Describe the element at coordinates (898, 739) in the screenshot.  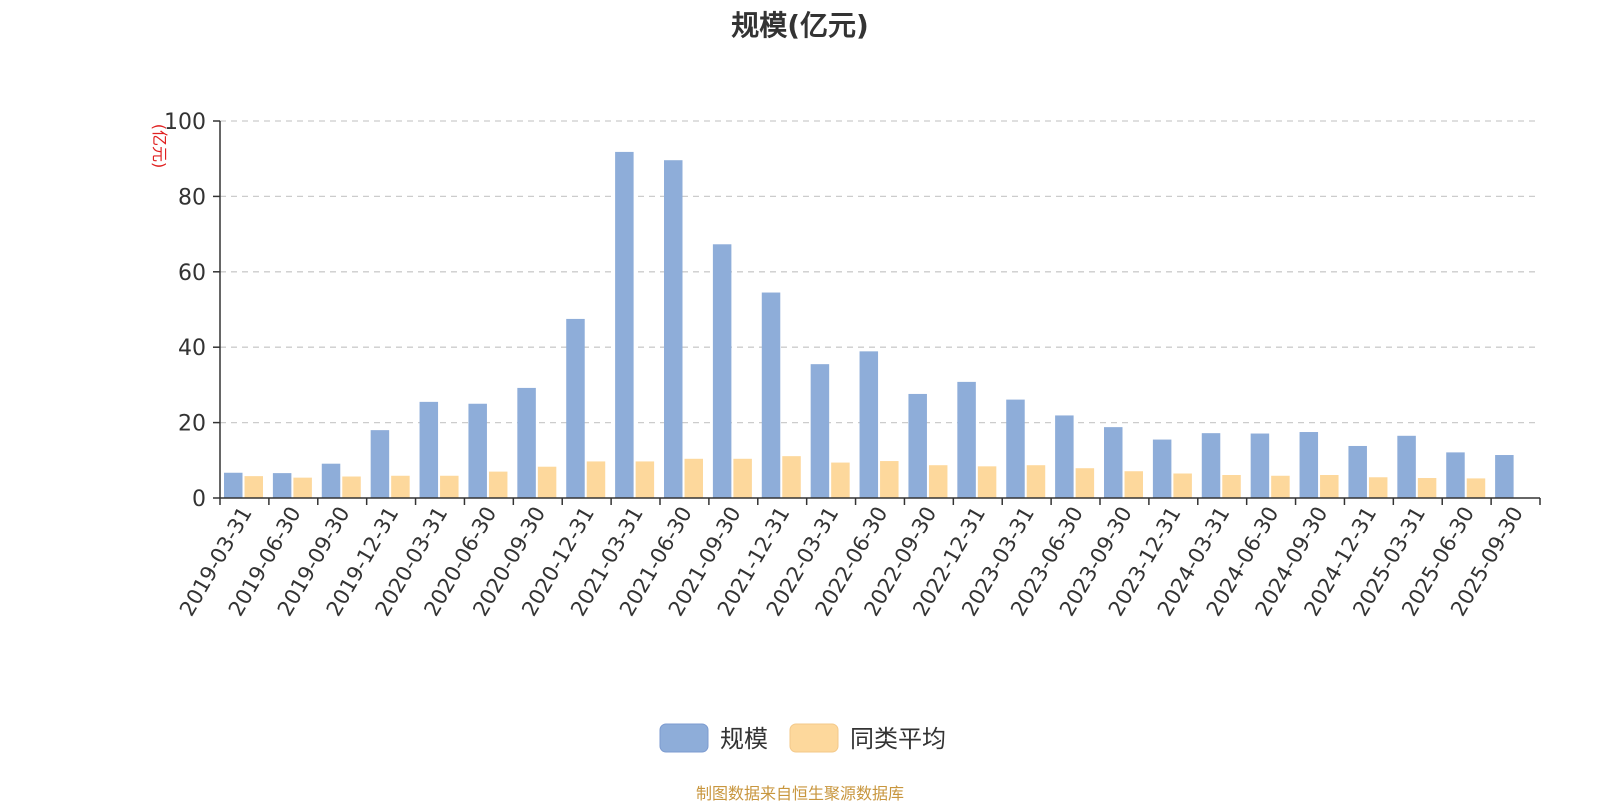
I see `legend-label-peer-average: 同类平均` at that location.